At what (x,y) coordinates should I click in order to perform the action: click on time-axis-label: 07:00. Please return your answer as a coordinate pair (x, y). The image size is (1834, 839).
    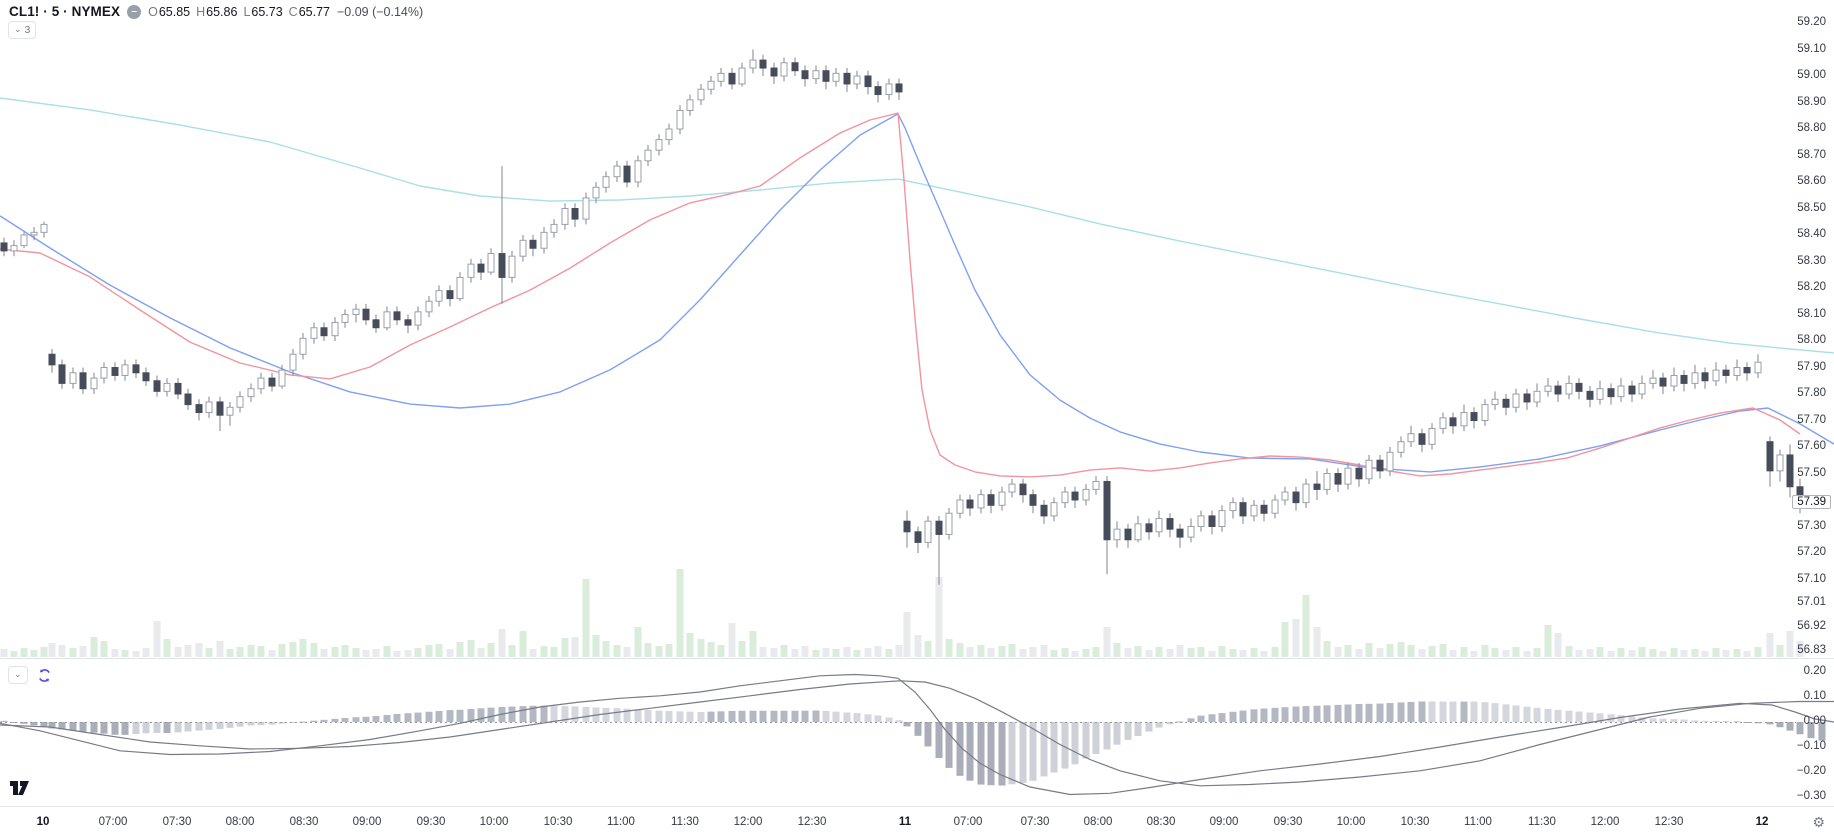
    Looking at the image, I should click on (968, 822).